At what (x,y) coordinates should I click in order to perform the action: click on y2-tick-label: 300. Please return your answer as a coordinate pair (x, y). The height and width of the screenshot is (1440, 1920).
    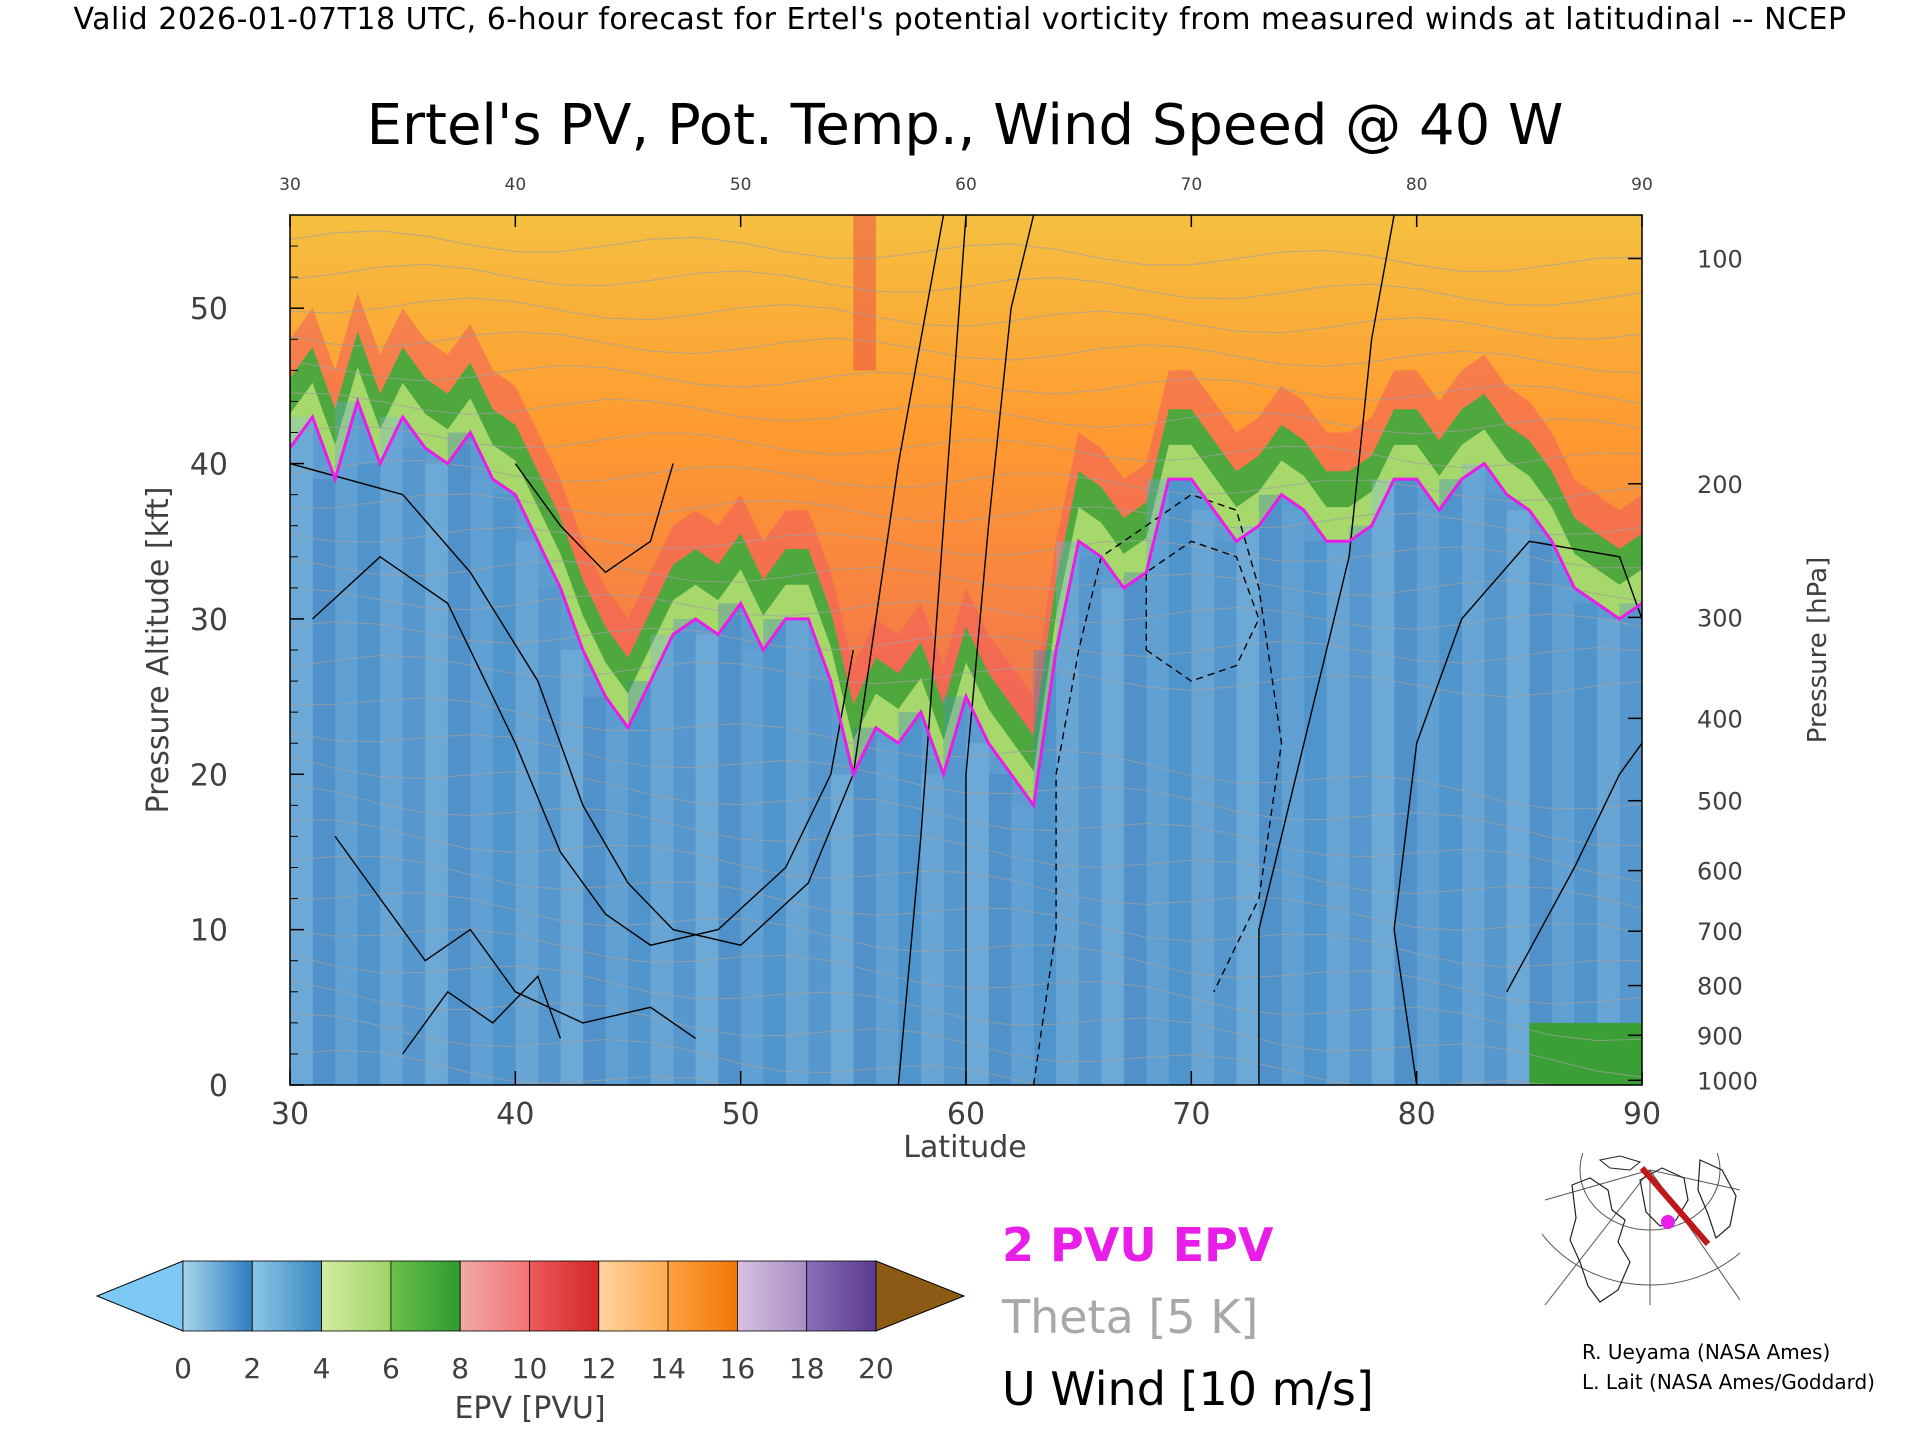
    Looking at the image, I should click on (1720, 618).